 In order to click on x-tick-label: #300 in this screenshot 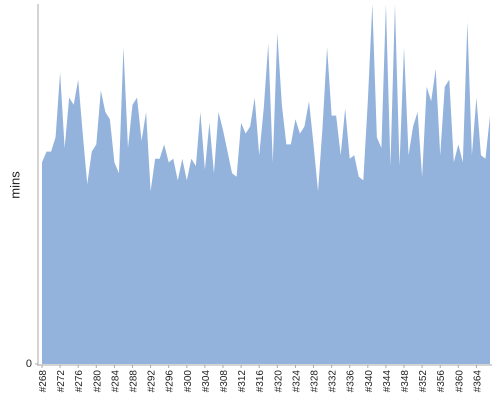, I will do `click(188, 381)`.